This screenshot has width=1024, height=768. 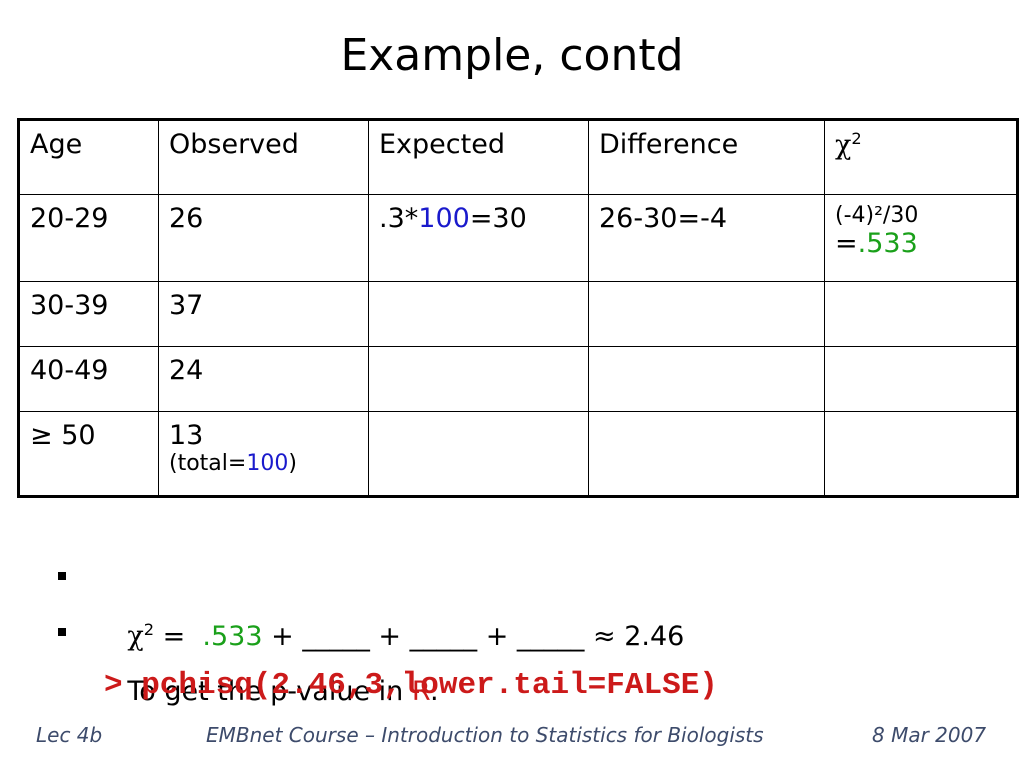 I want to click on bullet-text: To get the p-value in, so click(x=265, y=691).